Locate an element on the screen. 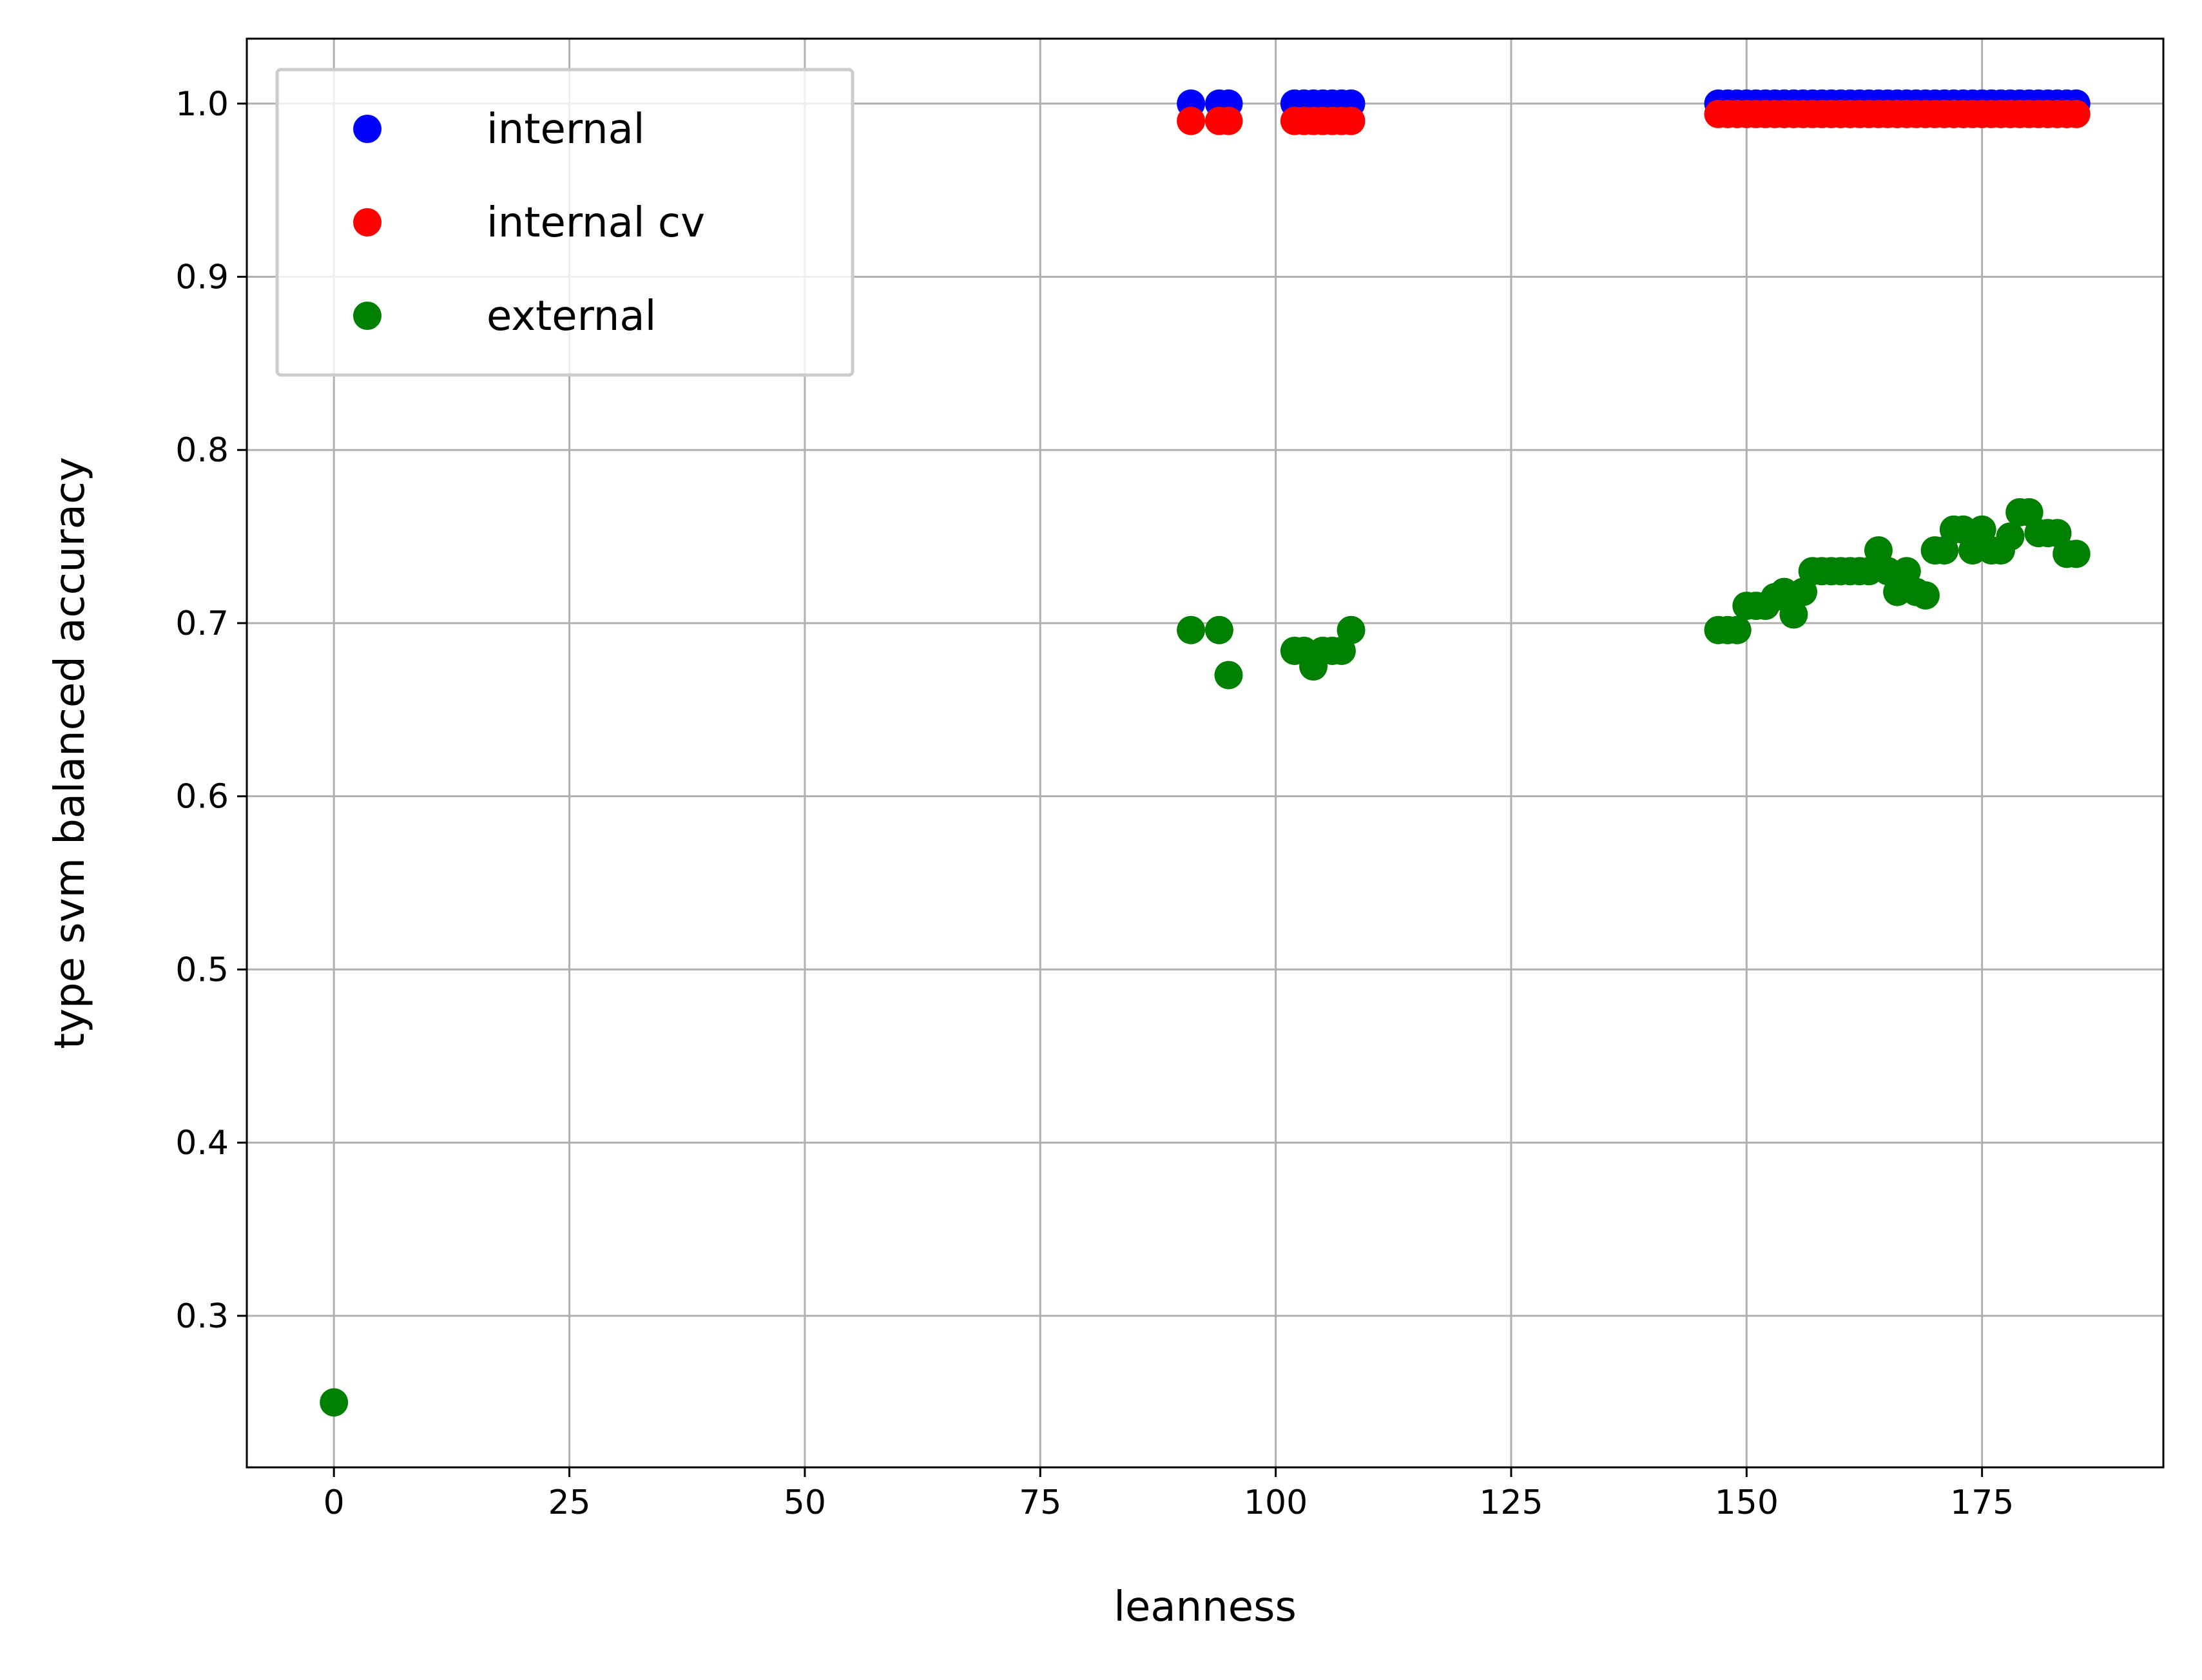 This screenshot has width=2202, height=1680. y-tick-label: 0.8 is located at coordinates (202, 450).